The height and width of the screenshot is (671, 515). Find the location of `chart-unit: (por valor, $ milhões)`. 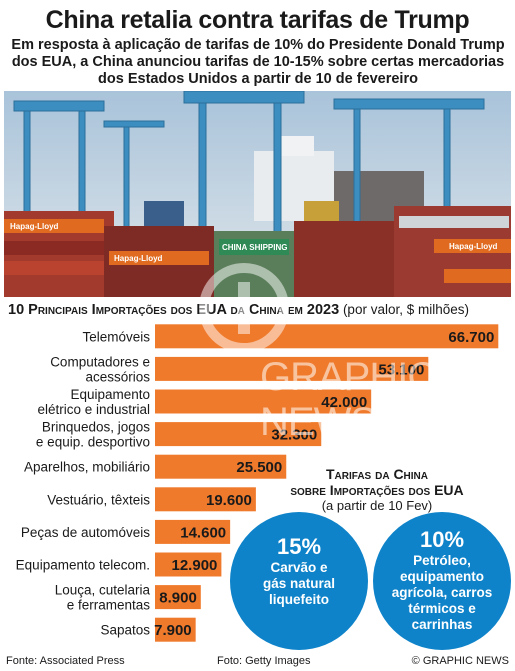

chart-unit: (por valor, $ milhões) is located at coordinates (405, 309).